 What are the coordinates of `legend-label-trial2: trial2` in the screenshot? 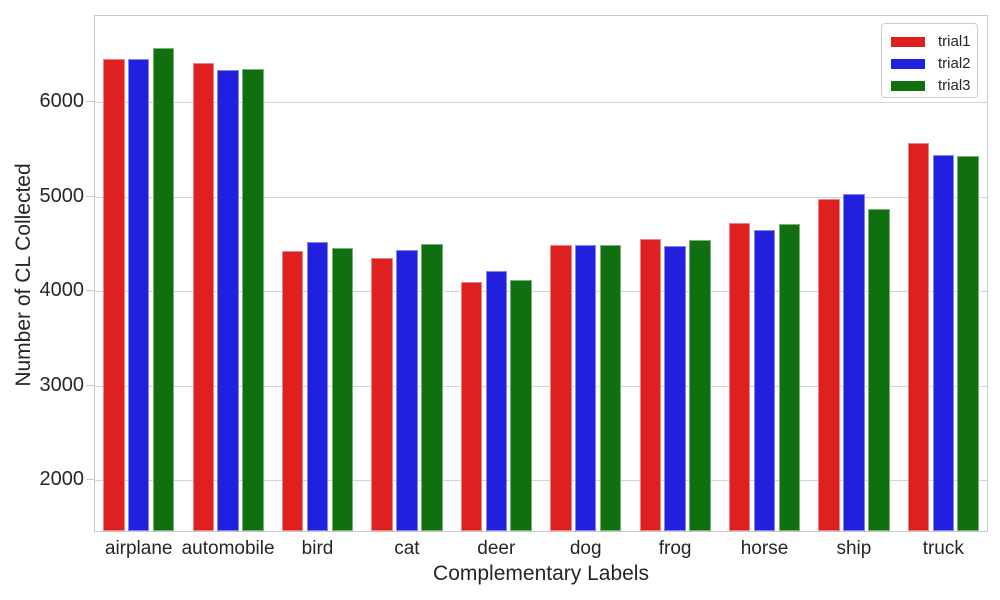 It's located at (954, 63).